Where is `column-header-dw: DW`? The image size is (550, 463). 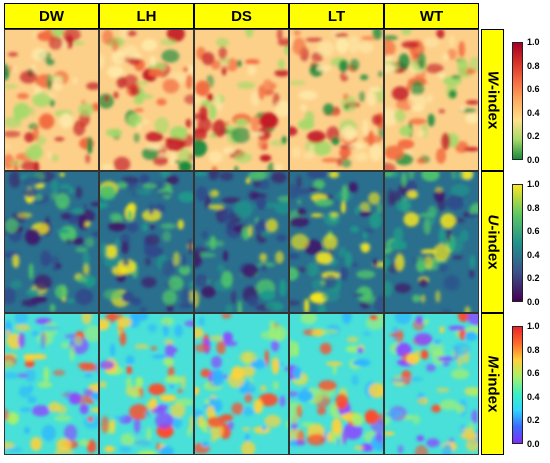
column-header-dw: DW is located at coordinates (51, 16).